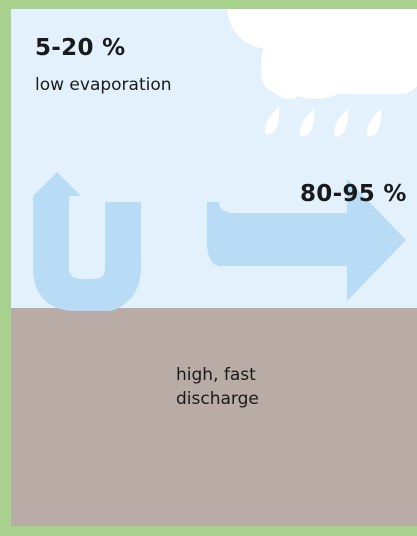 This screenshot has height=536, width=417. I want to click on cloud-icon, so click(322, 54).